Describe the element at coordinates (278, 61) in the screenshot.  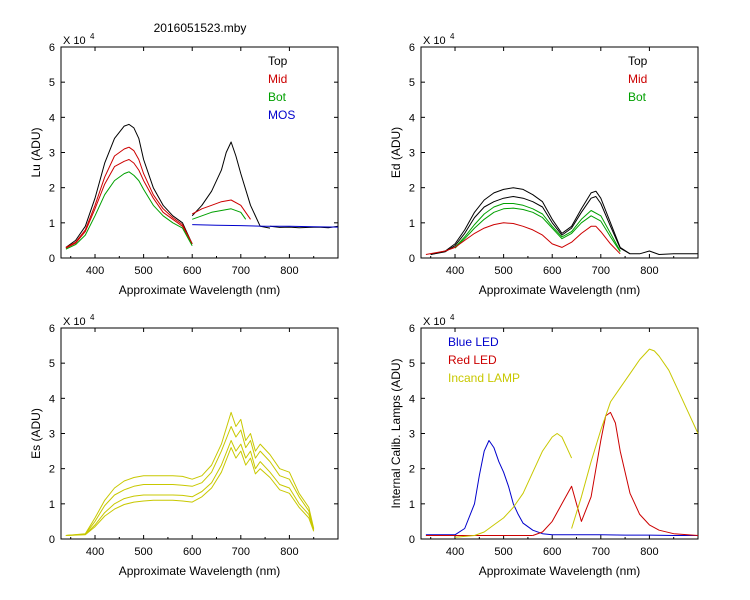
I see `lu-legend-top: Top` at that location.